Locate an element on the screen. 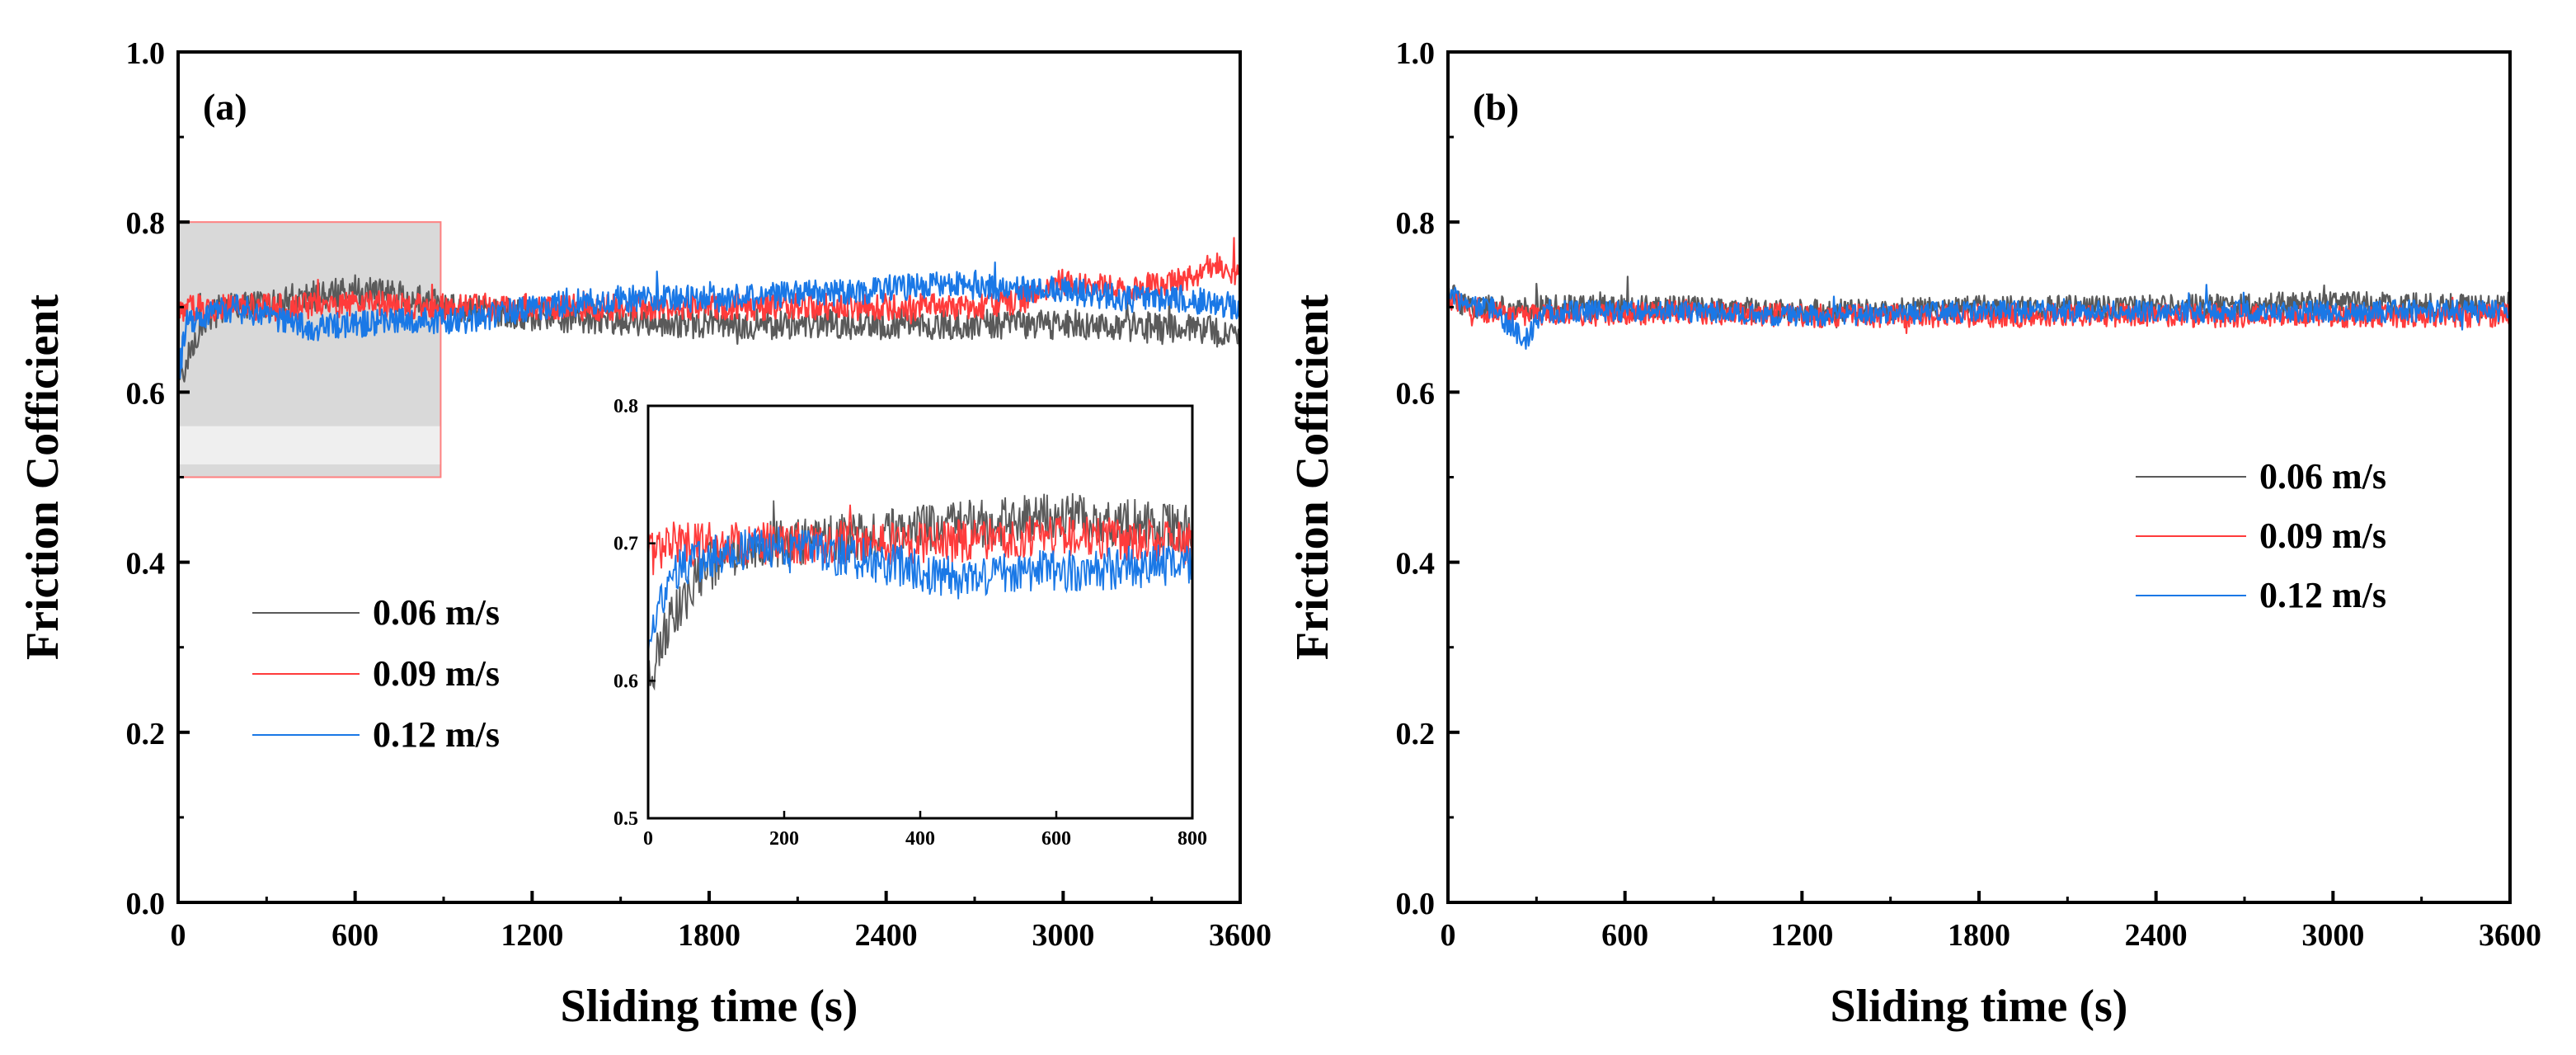 The image size is (2576, 1055). inset-y-tick-label: 0.8 is located at coordinates (625, 406).